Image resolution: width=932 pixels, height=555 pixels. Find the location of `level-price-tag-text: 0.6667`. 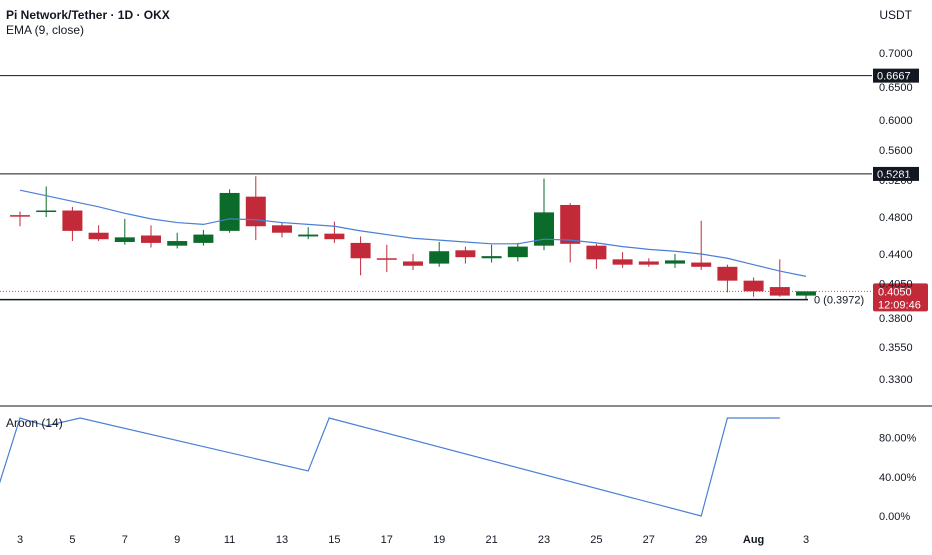

level-price-tag-text: 0.6667 is located at coordinates (894, 77).